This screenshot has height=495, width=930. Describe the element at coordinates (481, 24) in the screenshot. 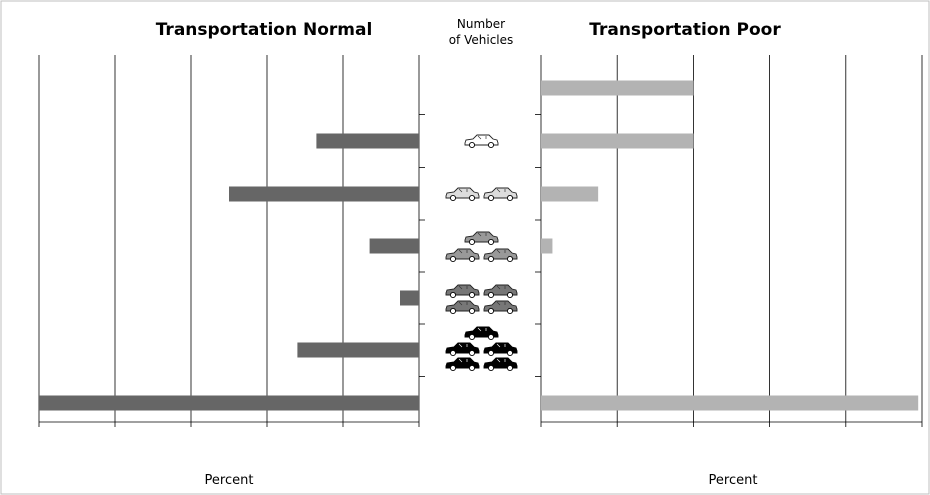

I see `center-header-line-1: Number` at that location.